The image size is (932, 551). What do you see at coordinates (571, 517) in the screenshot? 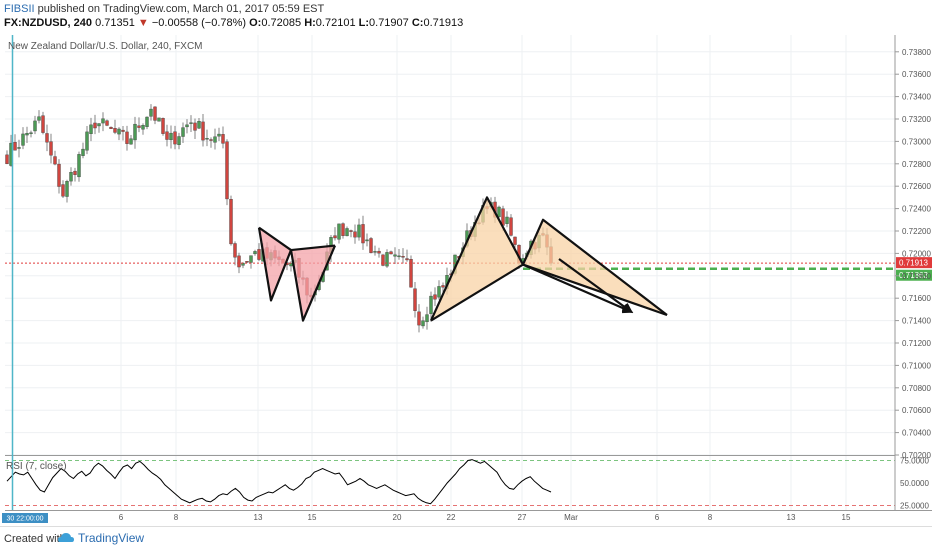
I see `time-tick-label: Mar` at bounding box center [571, 517].